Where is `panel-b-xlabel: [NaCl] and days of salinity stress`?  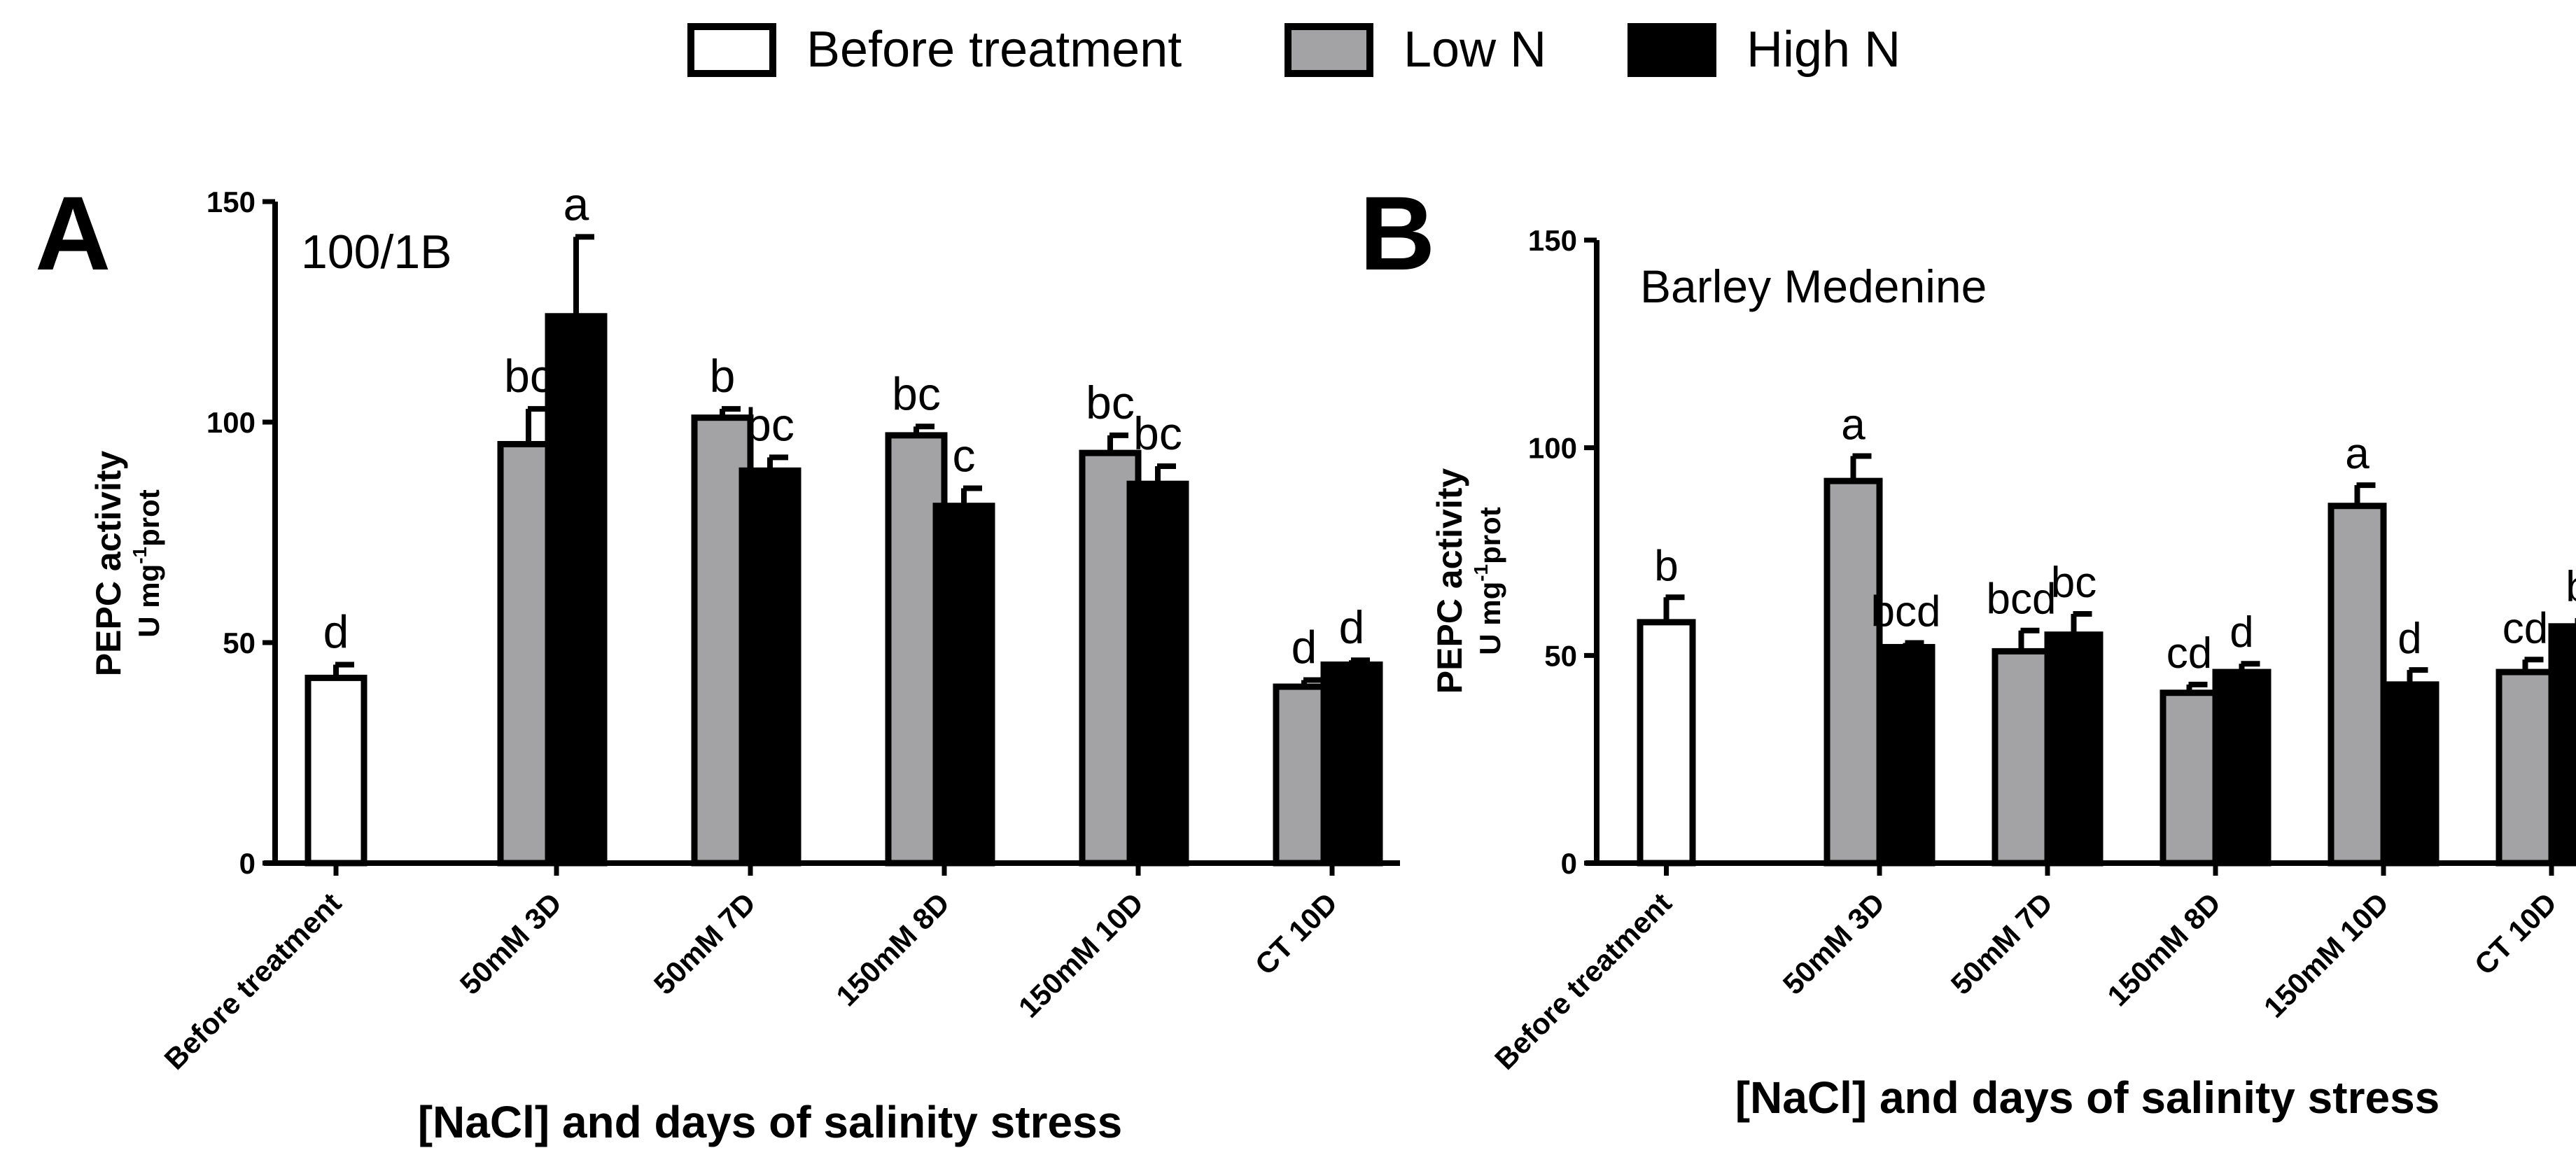
panel-b-xlabel: [NaCl] and days of salinity stress is located at coordinates (2087, 1097).